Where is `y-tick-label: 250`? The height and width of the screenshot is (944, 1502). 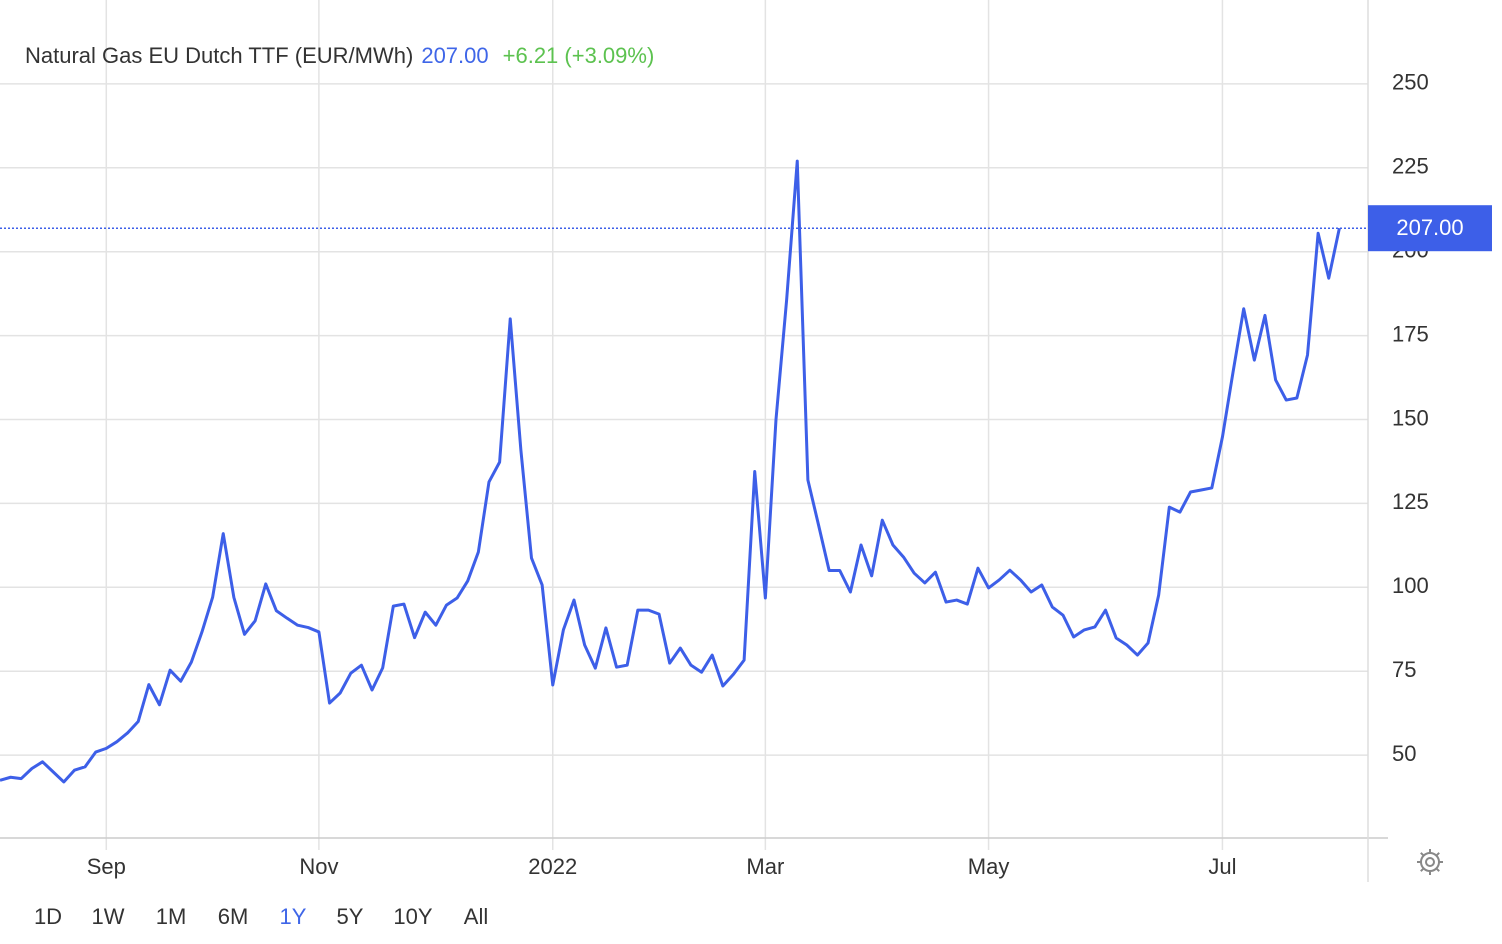
y-tick-label: 250 is located at coordinates (1410, 82).